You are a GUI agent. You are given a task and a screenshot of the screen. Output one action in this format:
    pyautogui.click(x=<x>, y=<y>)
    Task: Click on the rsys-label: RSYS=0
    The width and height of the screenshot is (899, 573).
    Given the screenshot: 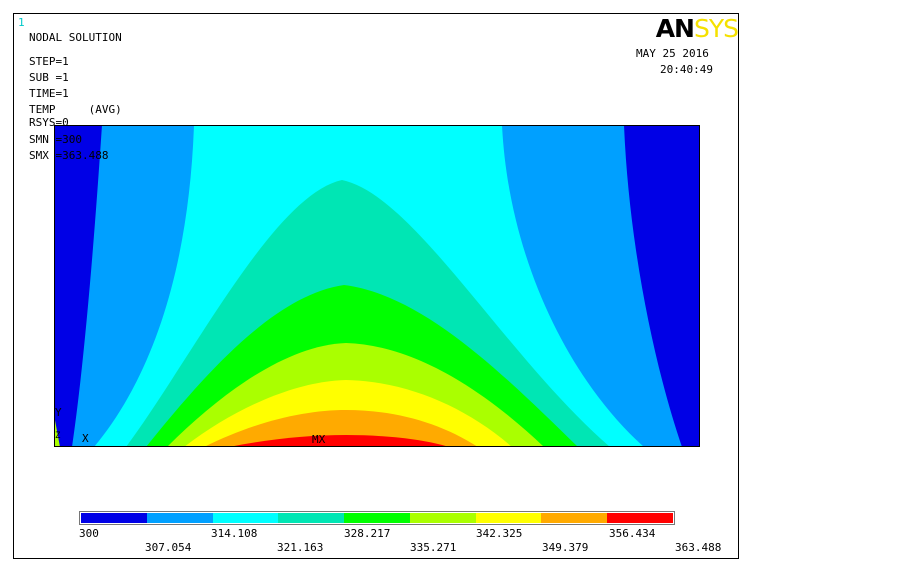 What is the action you would take?
    pyautogui.click(x=49, y=122)
    